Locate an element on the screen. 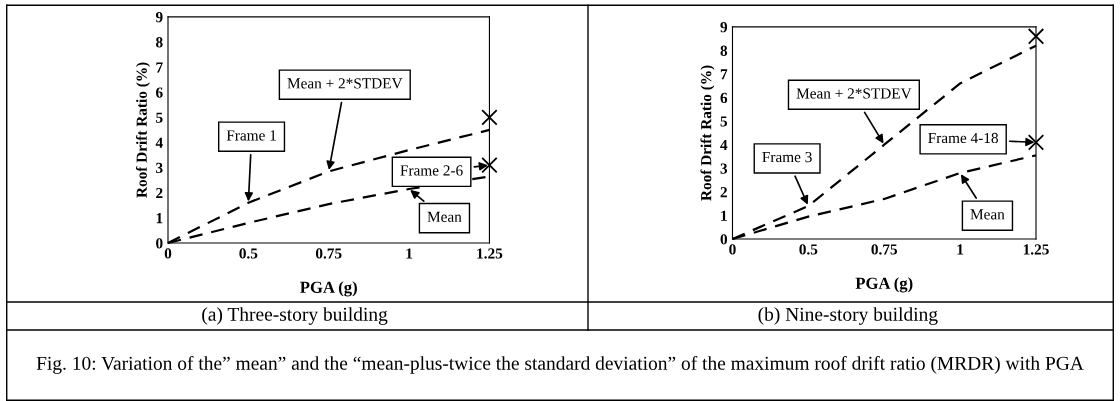 Image resolution: width=1120 pixels, height=401 pixels. annotation: Frame 1 is located at coordinates (251, 135).